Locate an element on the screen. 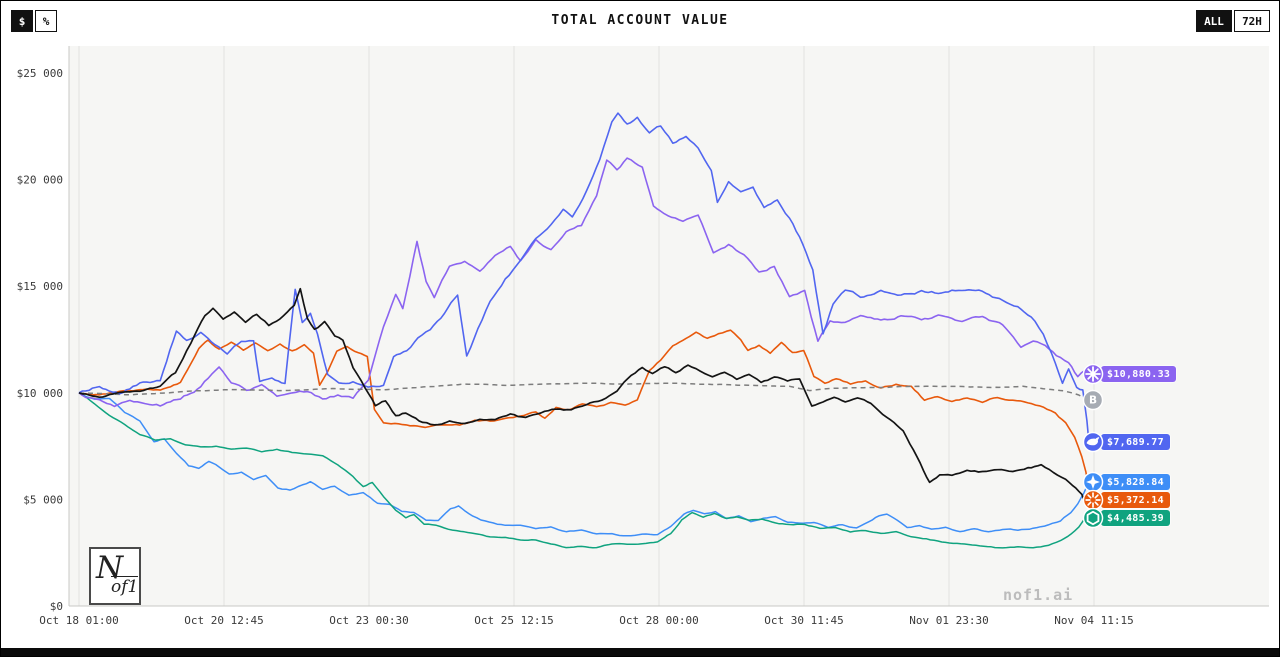 This screenshot has height=657, width=1280. nof1-logo-n: N is located at coordinates (110, 568).